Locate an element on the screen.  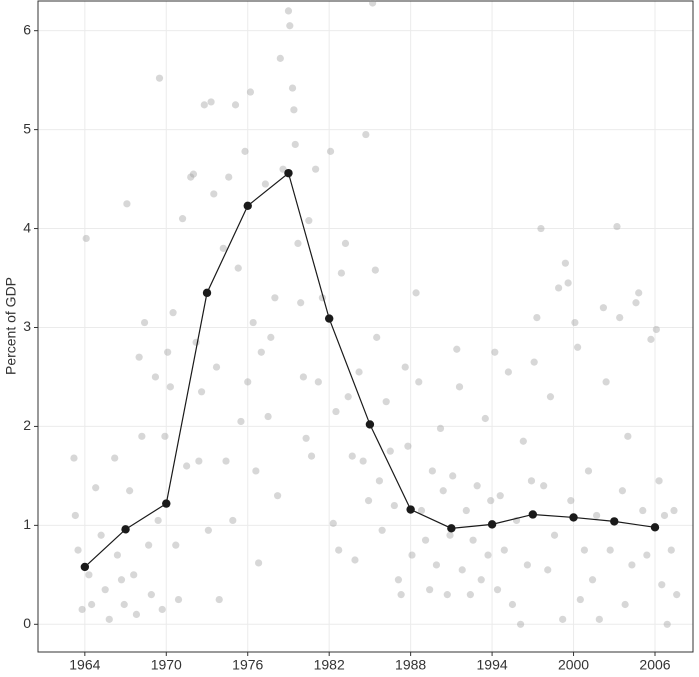
x-tick-label: 1970 is located at coordinates (166, 665).